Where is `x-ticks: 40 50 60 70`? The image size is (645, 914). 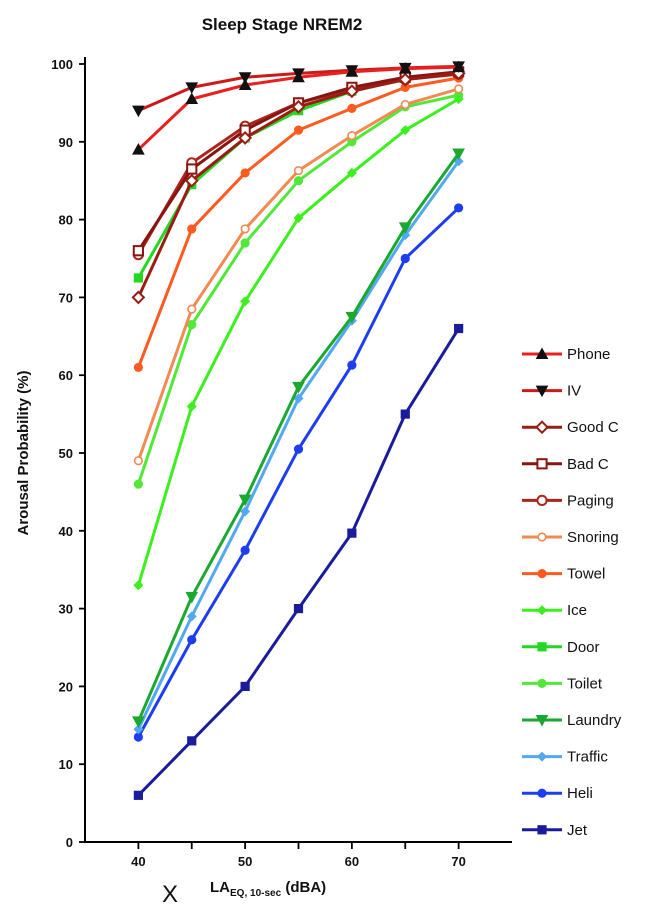 x-ticks: 40 50 60 70 is located at coordinates (298, 855).